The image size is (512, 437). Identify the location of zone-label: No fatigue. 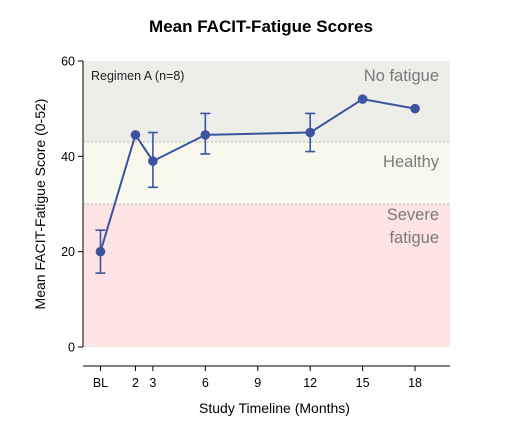
(401, 76).